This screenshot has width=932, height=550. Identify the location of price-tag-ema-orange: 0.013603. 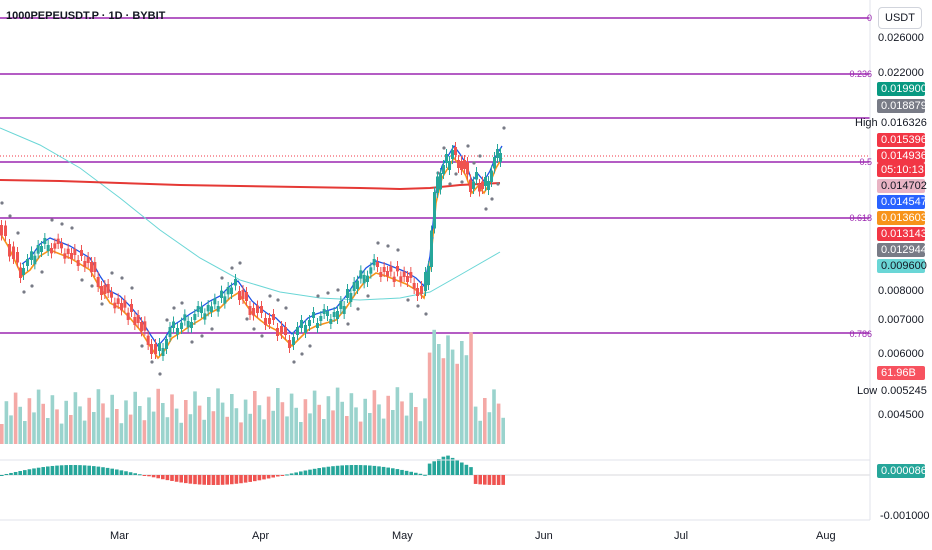
(902, 218).